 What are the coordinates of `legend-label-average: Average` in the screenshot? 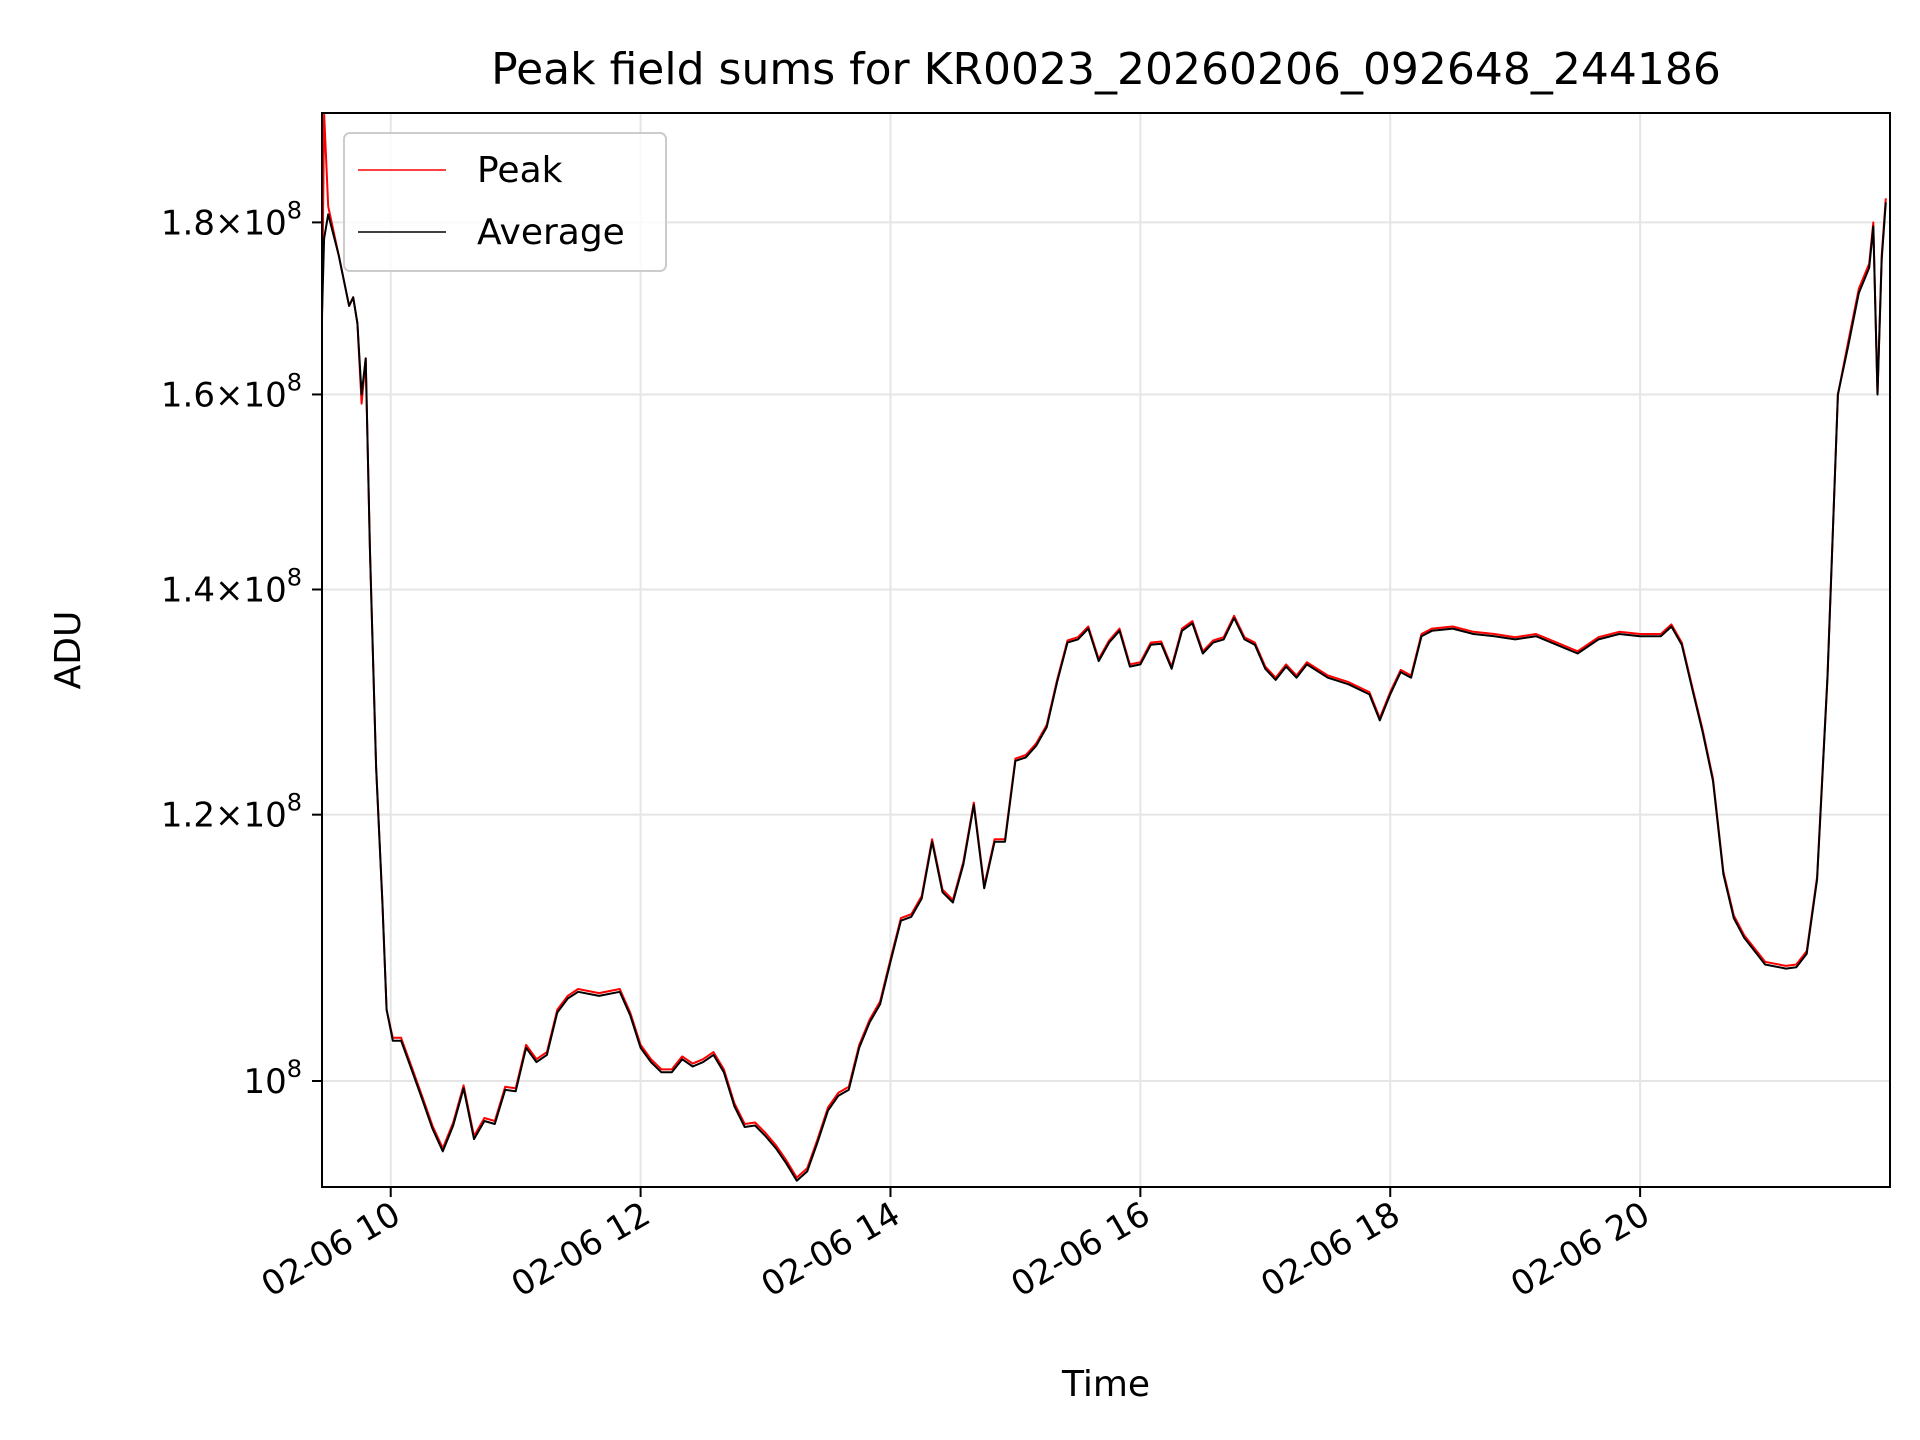 It's located at (551, 232).